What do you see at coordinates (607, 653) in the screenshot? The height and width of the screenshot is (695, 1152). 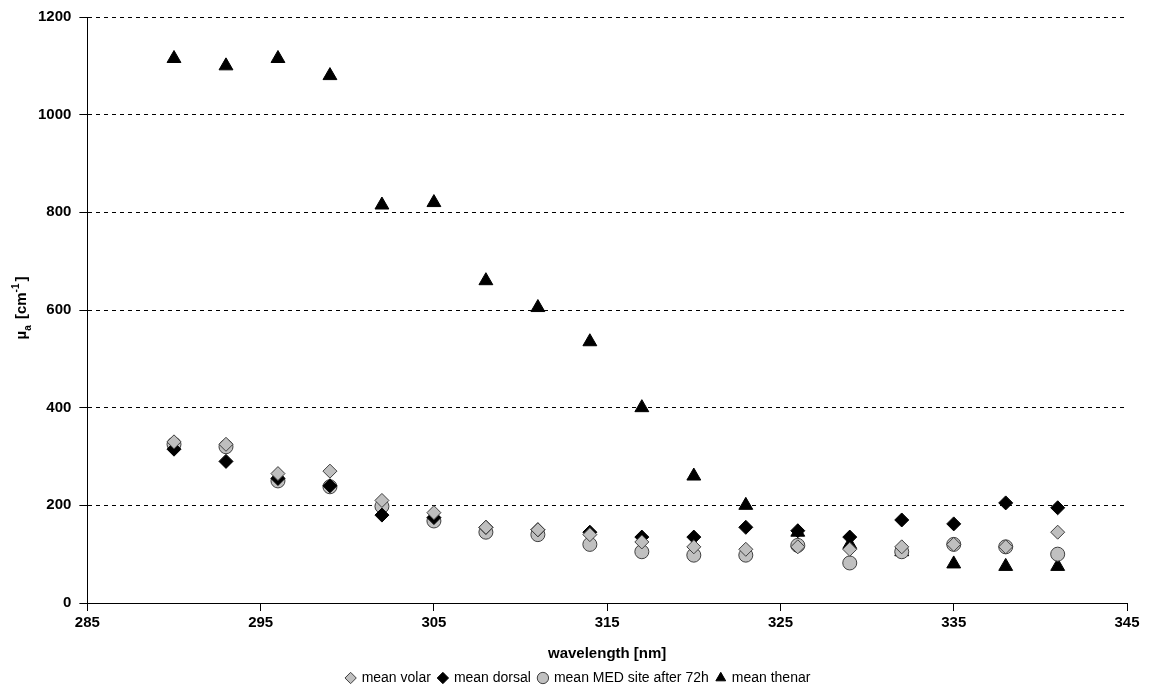 I see `x-axis-title: wavelength [nm]` at bounding box center [607, 653].